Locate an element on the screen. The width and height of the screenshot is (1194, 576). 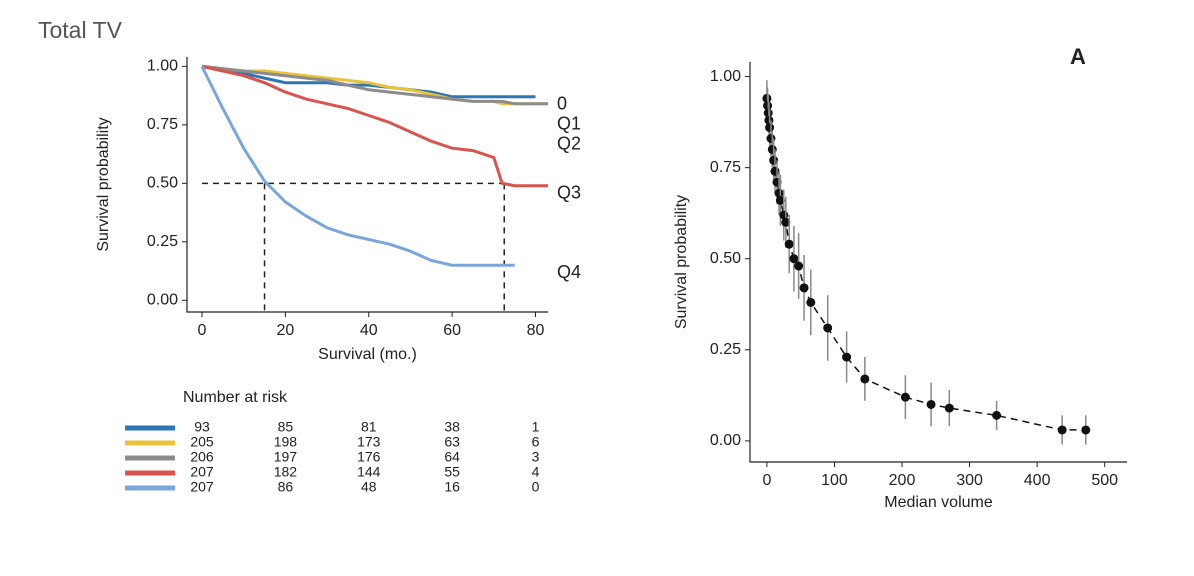
risk-count: 4 is located at coordinates (536, 472).